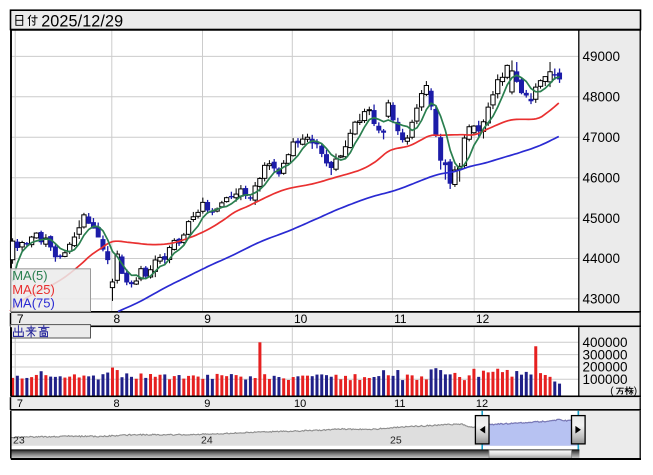 This screenshot has height=475, width=653. What do you see at coordinates (605, 379) in the screenshot?
I see `svg-text: 100000` at bounding box center [605, 379].